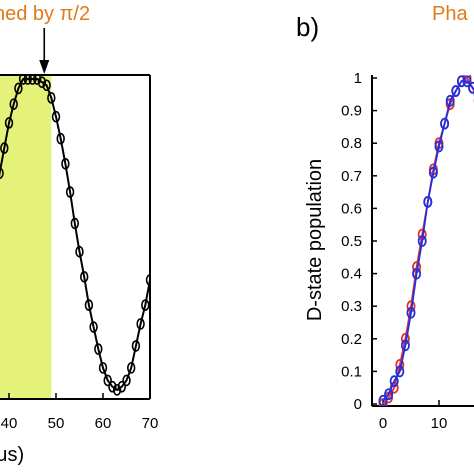 This screenshot has width=474, height=474. Describe the element at coordinates (12, 455) in the screenshot. I see `x-axis-label: μs)` at that location.